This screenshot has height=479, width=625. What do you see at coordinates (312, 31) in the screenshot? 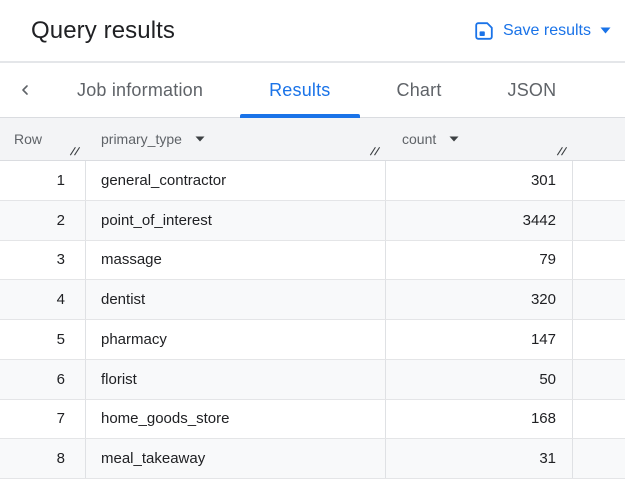
I see `results-header: Query results Save results` at bounding box center [312, 31].